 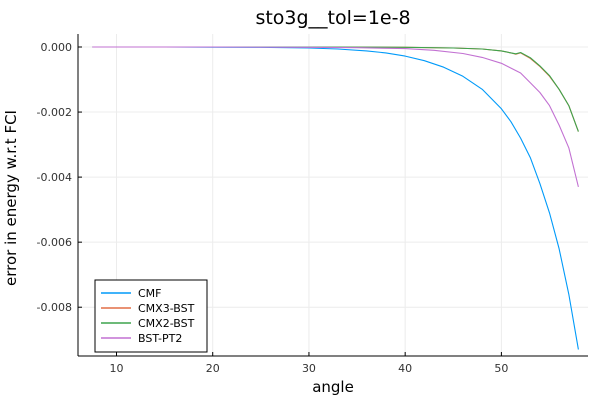 What do you see at coordinates (150, 293) in the screenshot?
I see `legend-label: CMF` at bounding box center [150, 293].